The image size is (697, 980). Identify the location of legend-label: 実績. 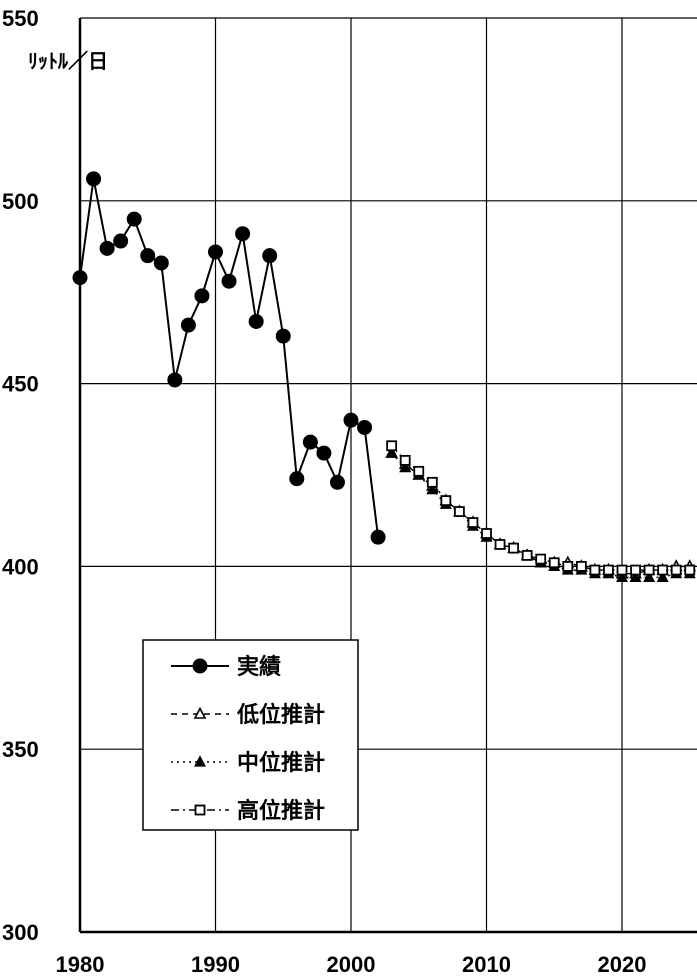
(259, 666).